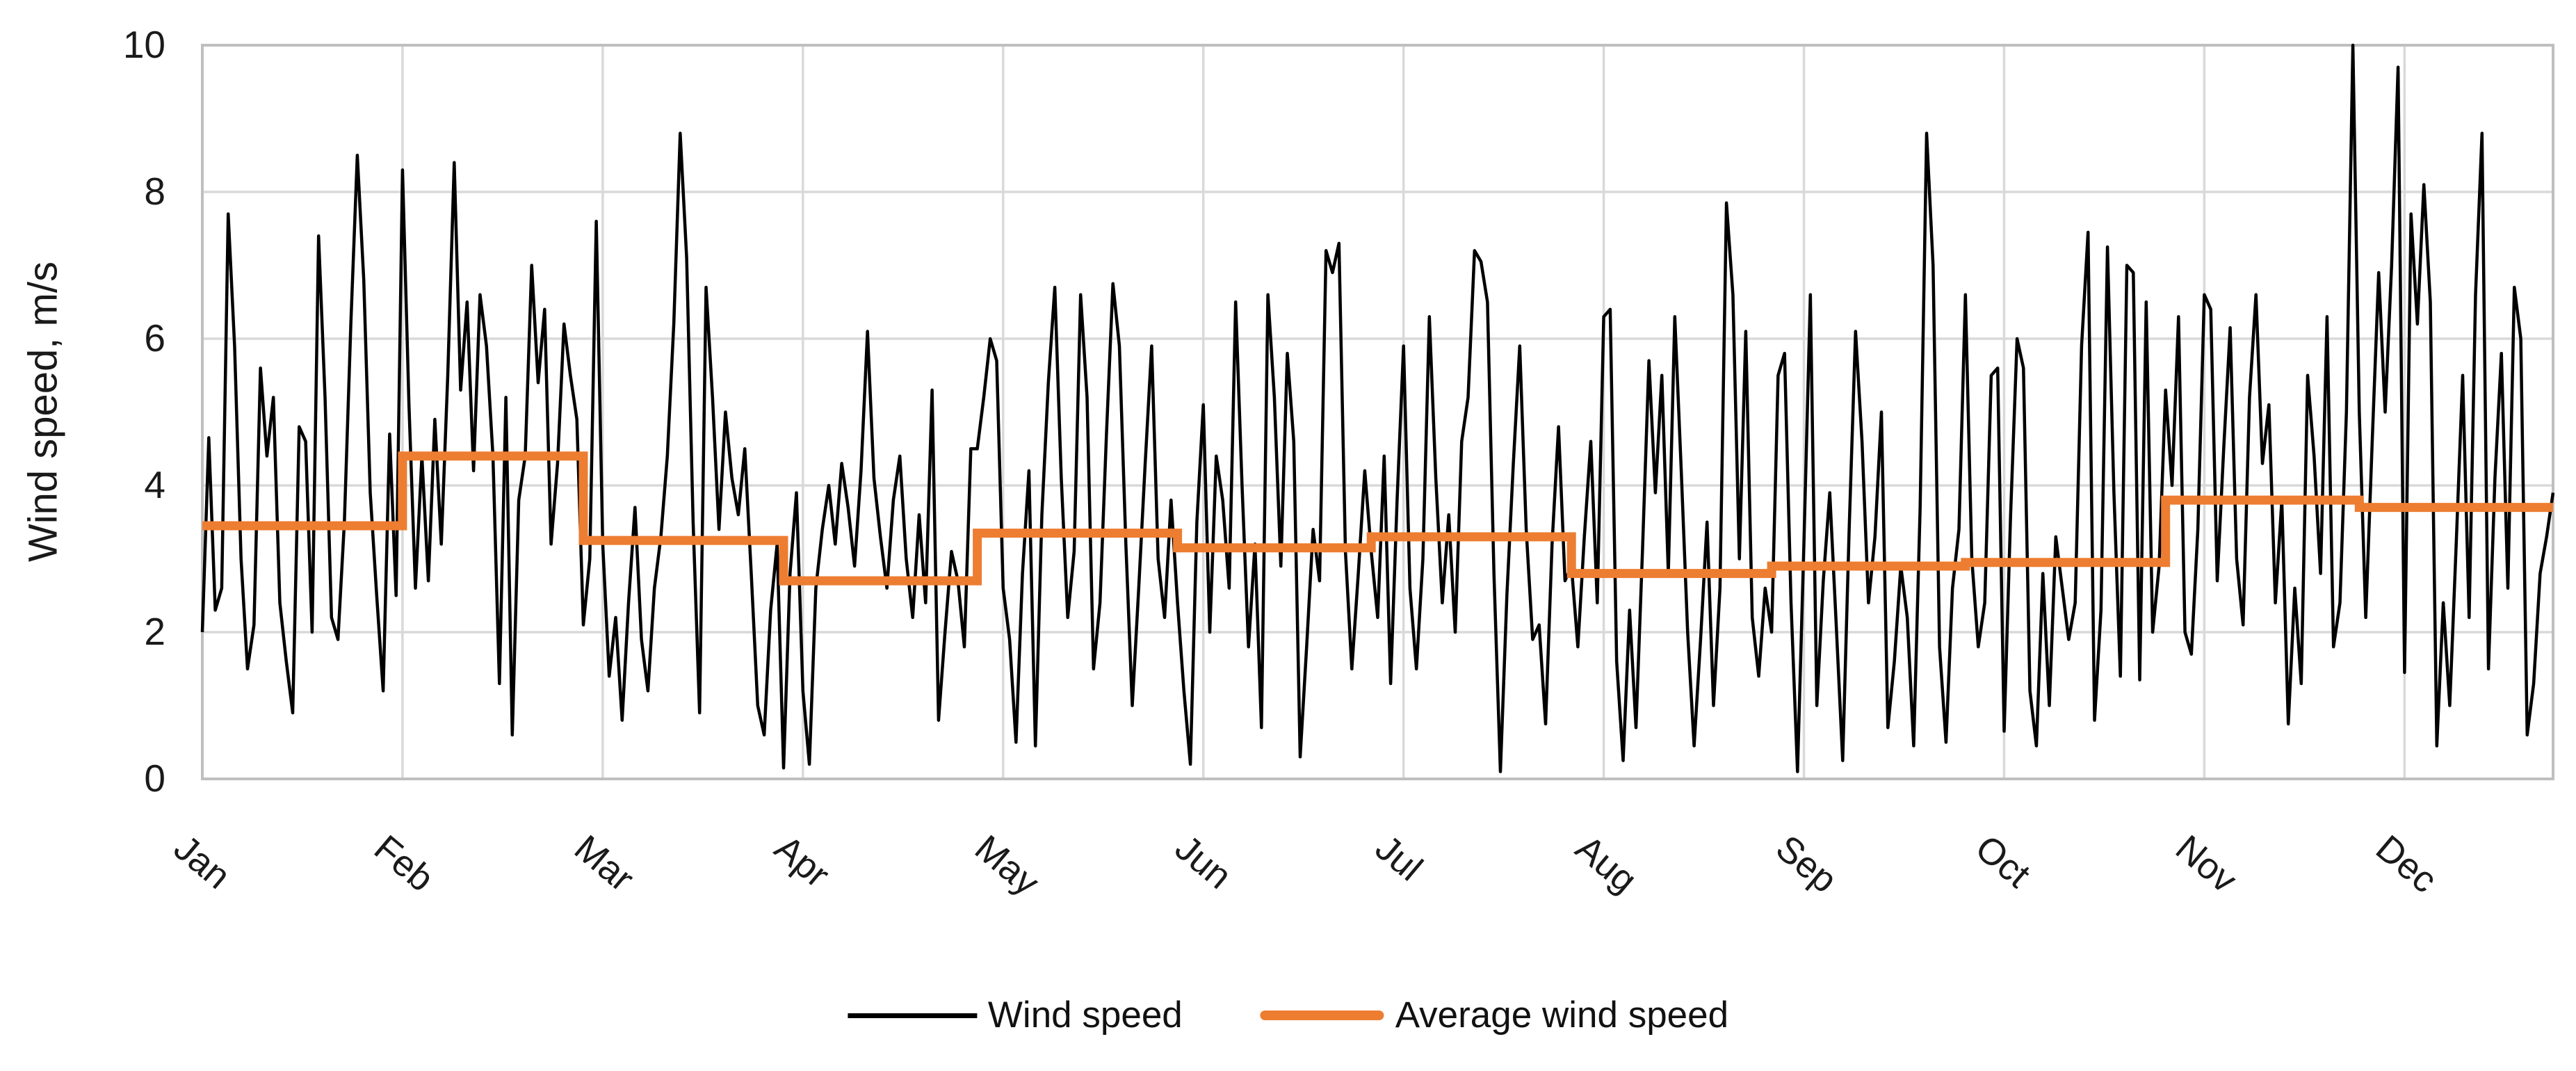 The image size is (2576, 1071). I want to click on legend-item-average-wind-speed: Average wind speed, so click(1494, 1015).